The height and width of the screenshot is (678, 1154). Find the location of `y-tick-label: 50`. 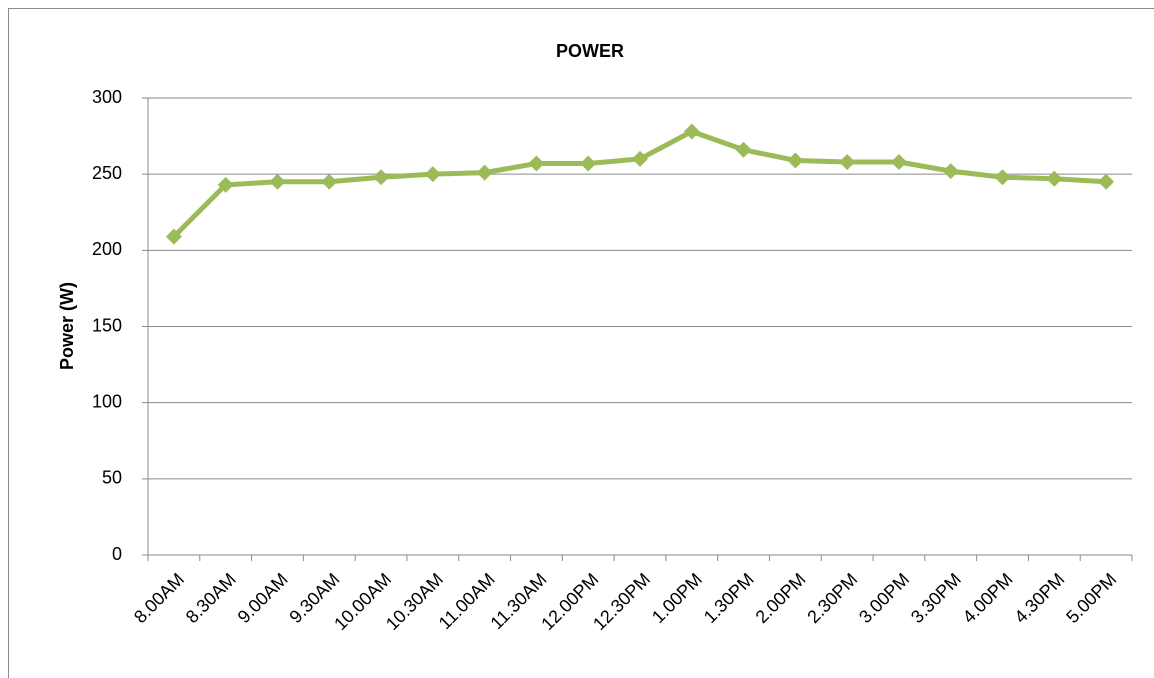

y-tick-label: 50 is located at coordinates (112, 478).